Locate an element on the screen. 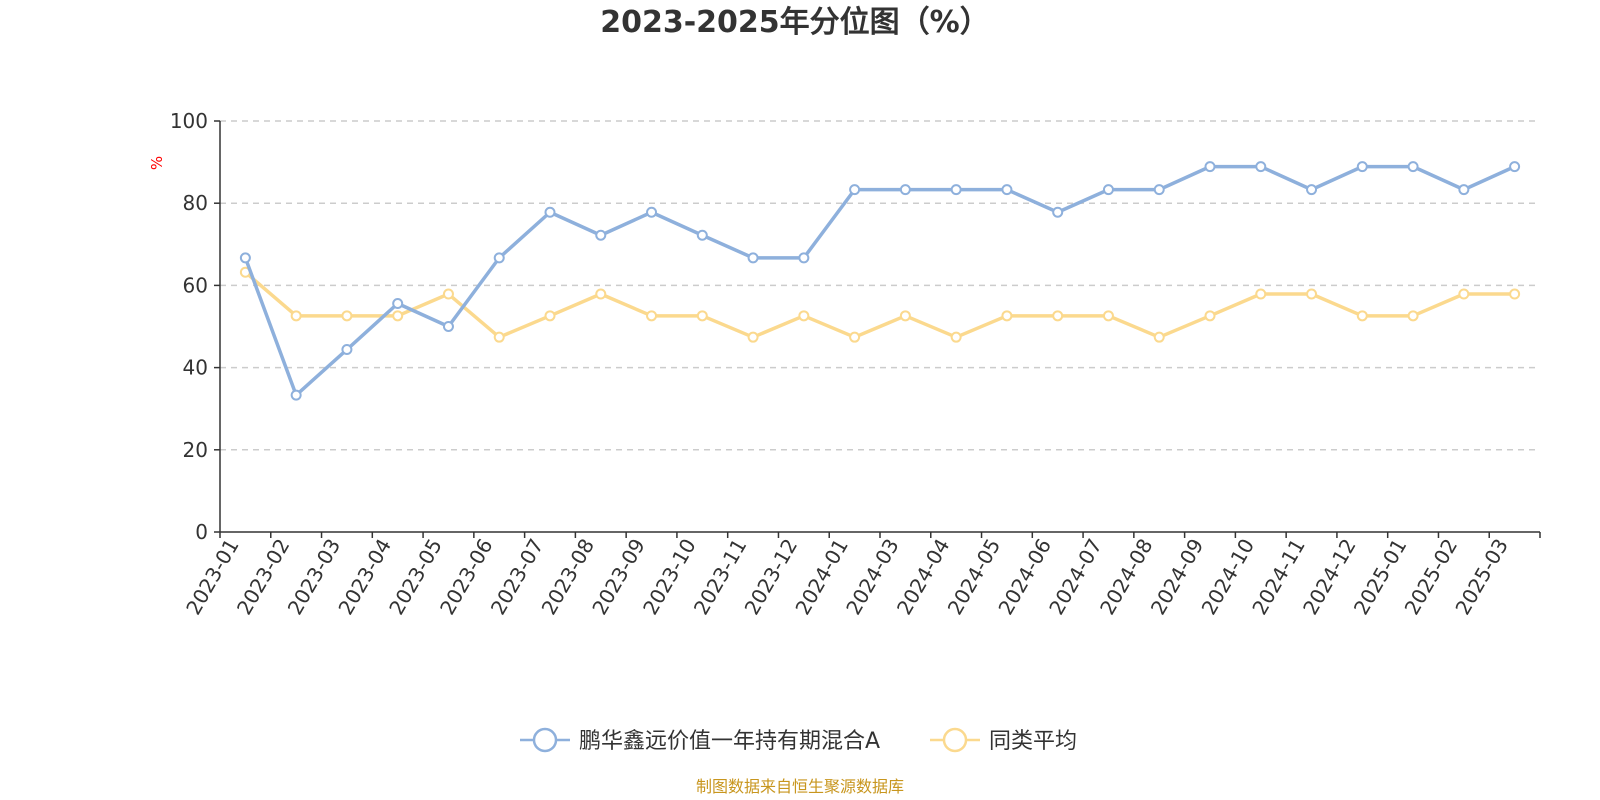  chart-title: 2023-2025年分位图（%） is located at coordinates (795, 22).